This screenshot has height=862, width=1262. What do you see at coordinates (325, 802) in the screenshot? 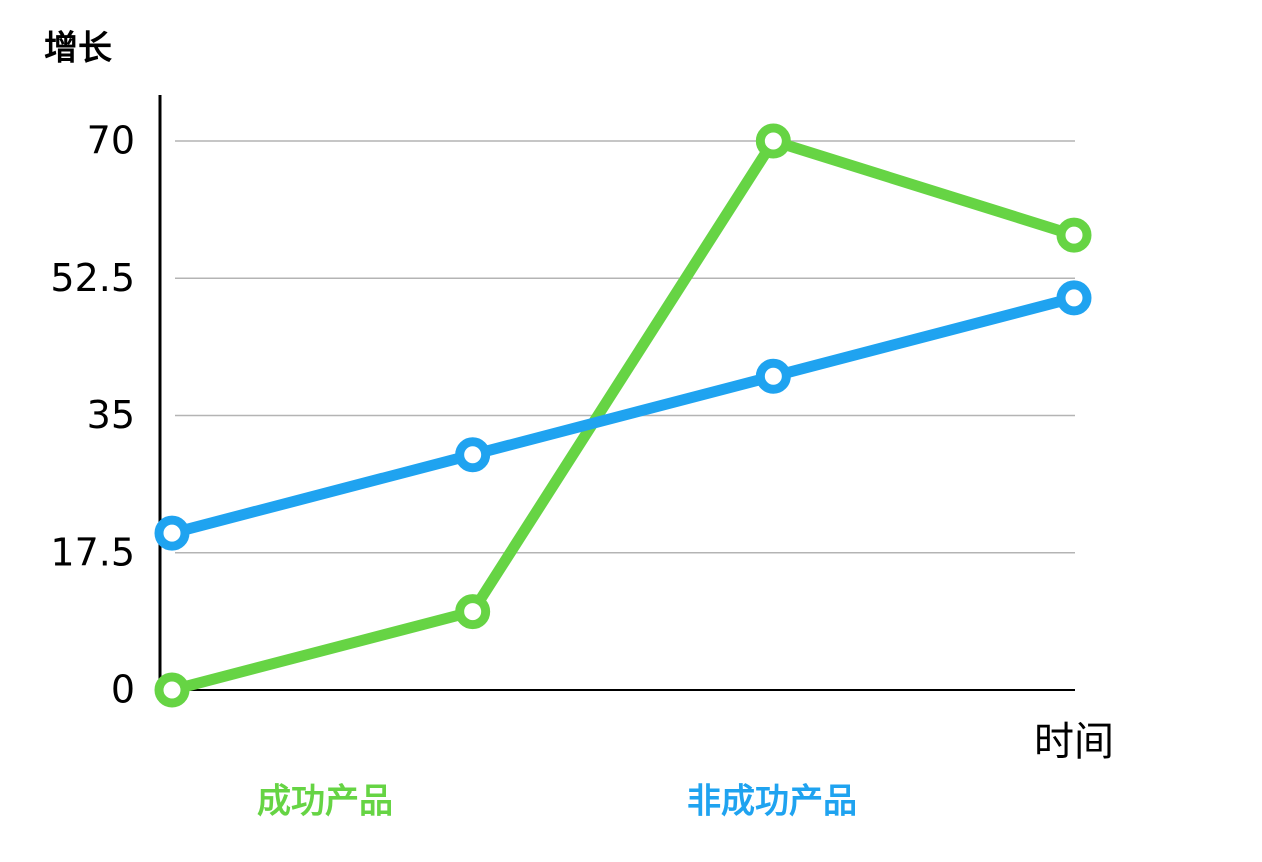
I see `legend-entry: 成功产品` at bounding box center [325, 802].